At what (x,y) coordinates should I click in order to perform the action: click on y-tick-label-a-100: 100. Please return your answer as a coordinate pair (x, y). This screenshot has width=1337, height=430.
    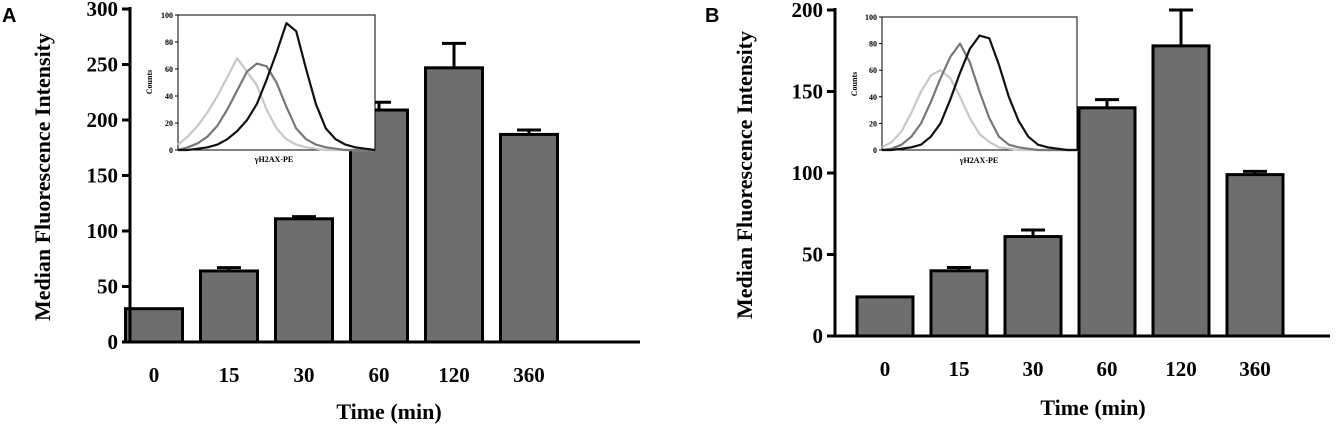
    Looking at the image, I should click on (103, 231).